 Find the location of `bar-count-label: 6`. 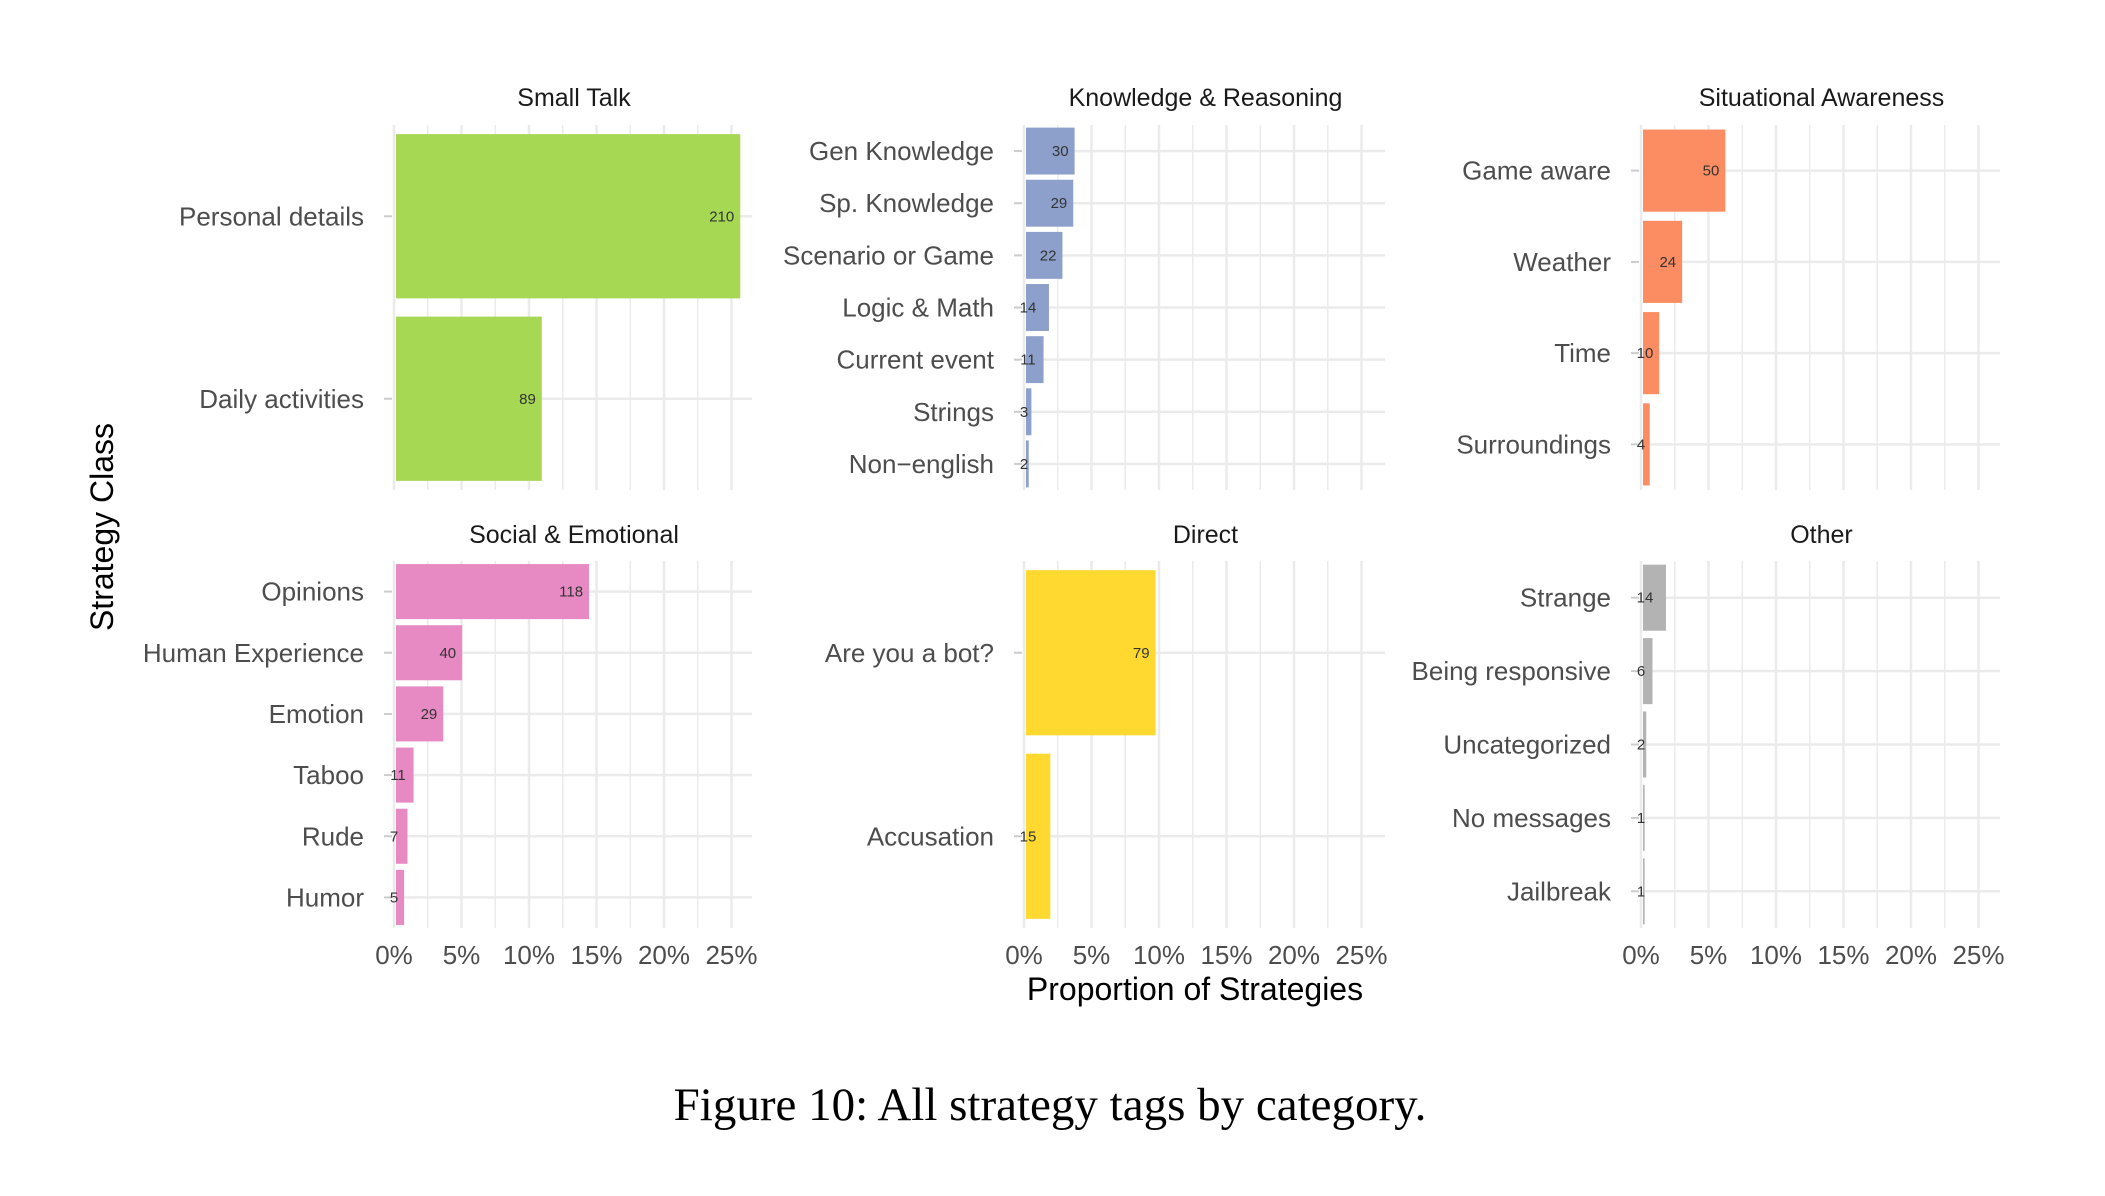

bar-count-label: 6 is located at coordinates (1641, 671).